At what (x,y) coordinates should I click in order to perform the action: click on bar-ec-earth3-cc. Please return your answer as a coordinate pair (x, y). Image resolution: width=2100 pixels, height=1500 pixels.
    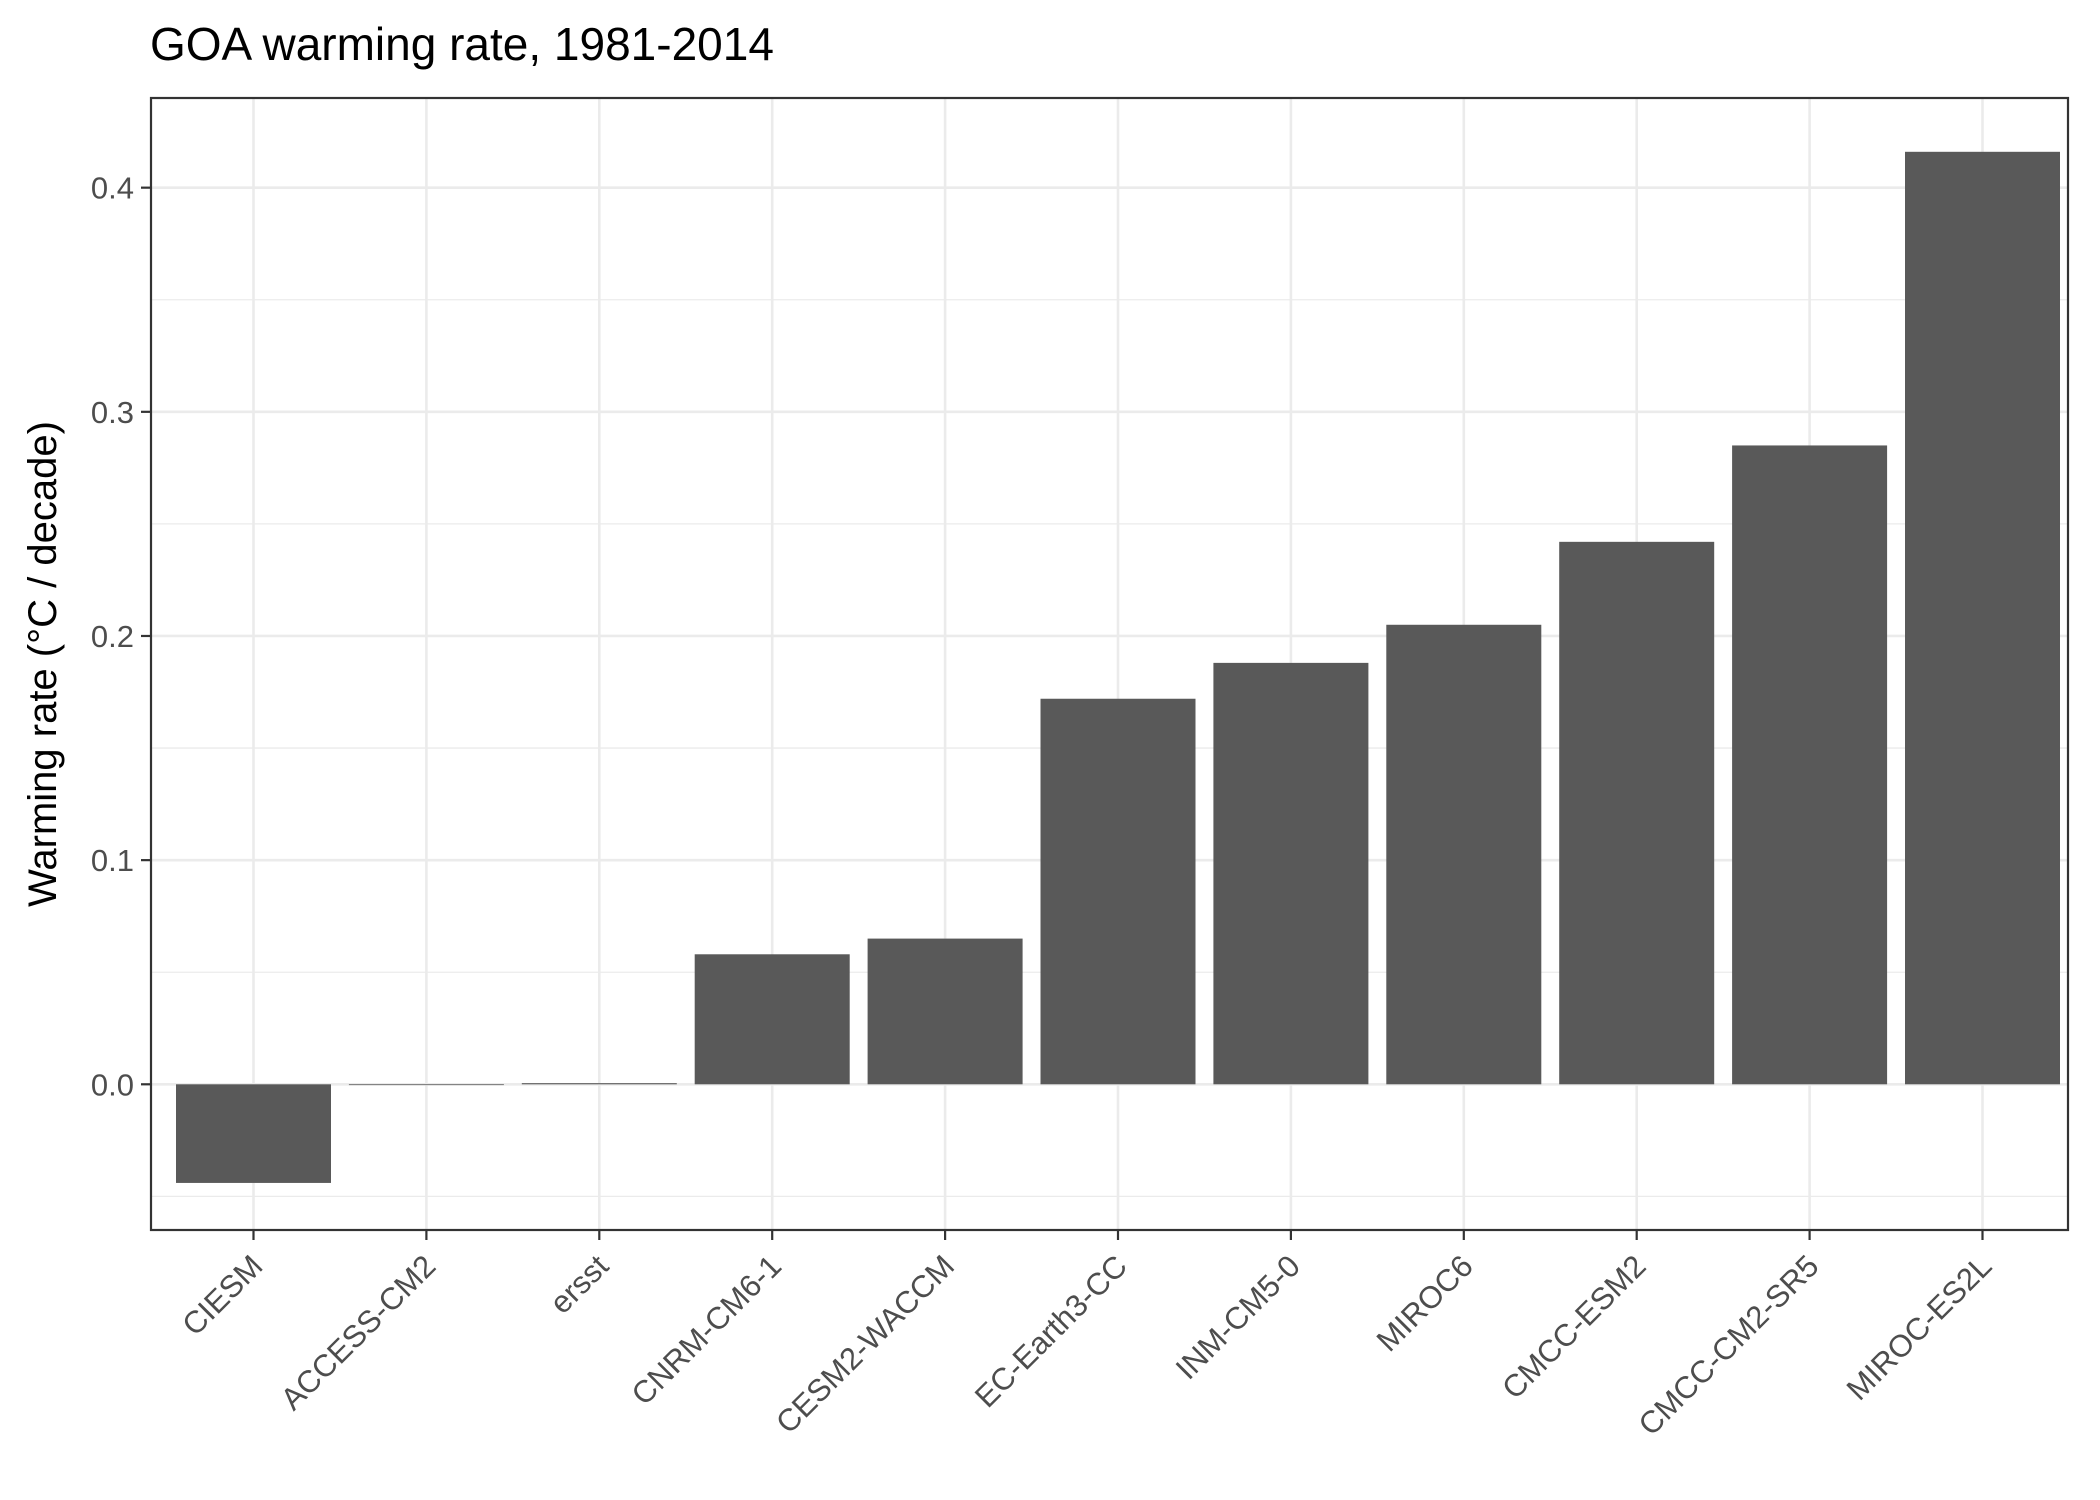
    Looking at the image, I should click on (1118, 891).